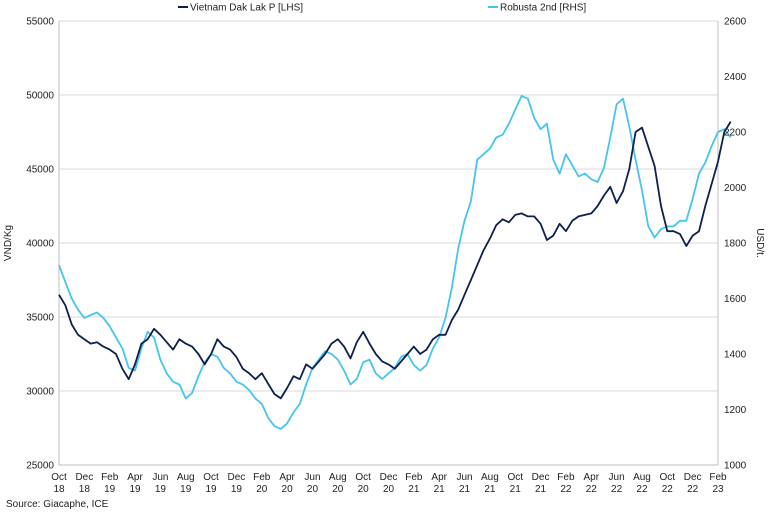 The width and height of the screenshot is (770, 516). I want to click on x-tick-year: 23, so click(718, 489).